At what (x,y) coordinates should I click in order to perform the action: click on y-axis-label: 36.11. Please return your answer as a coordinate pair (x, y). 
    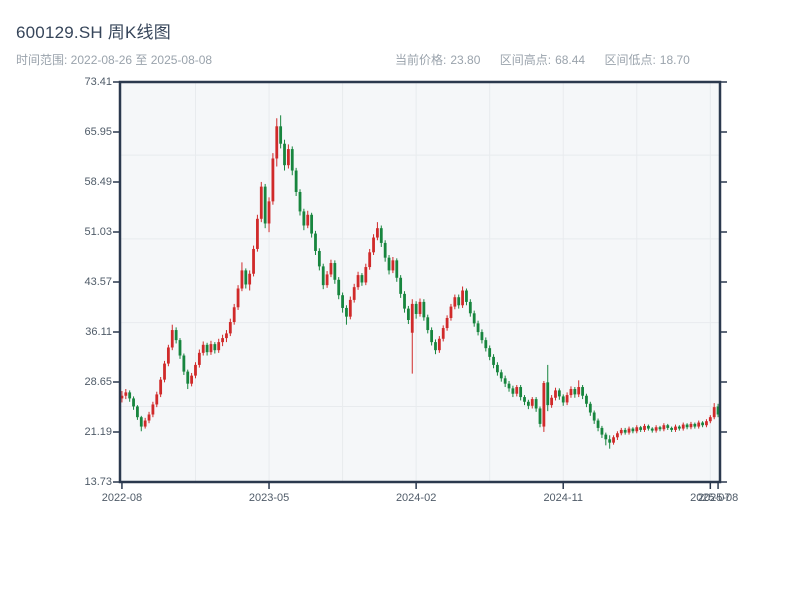
    Looking at the image, I should click on (98, 332).